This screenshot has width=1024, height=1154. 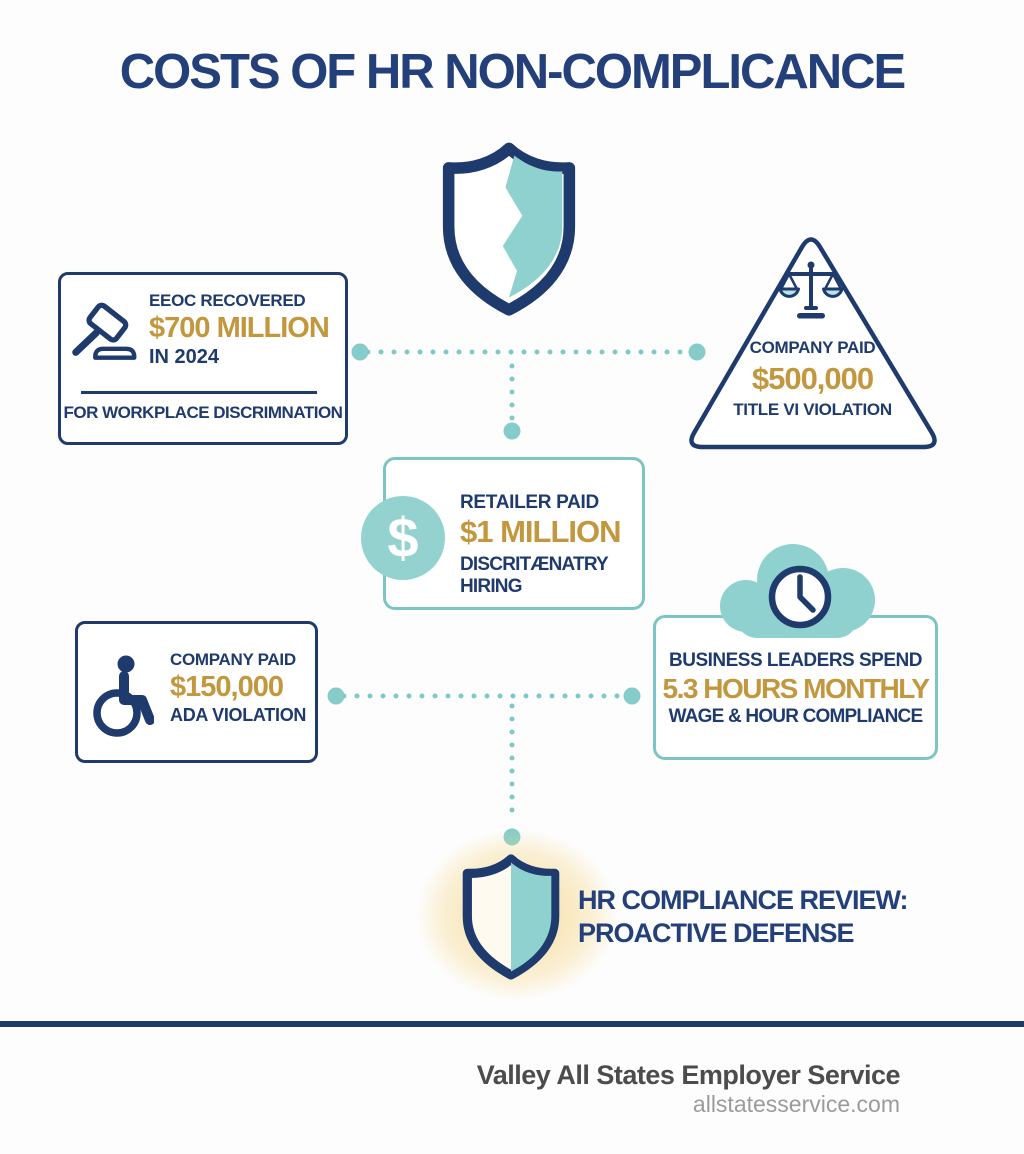 I want to click on card-wage-line1: BUSINESS LEADERS SPEND, so click(x=795, y=660).